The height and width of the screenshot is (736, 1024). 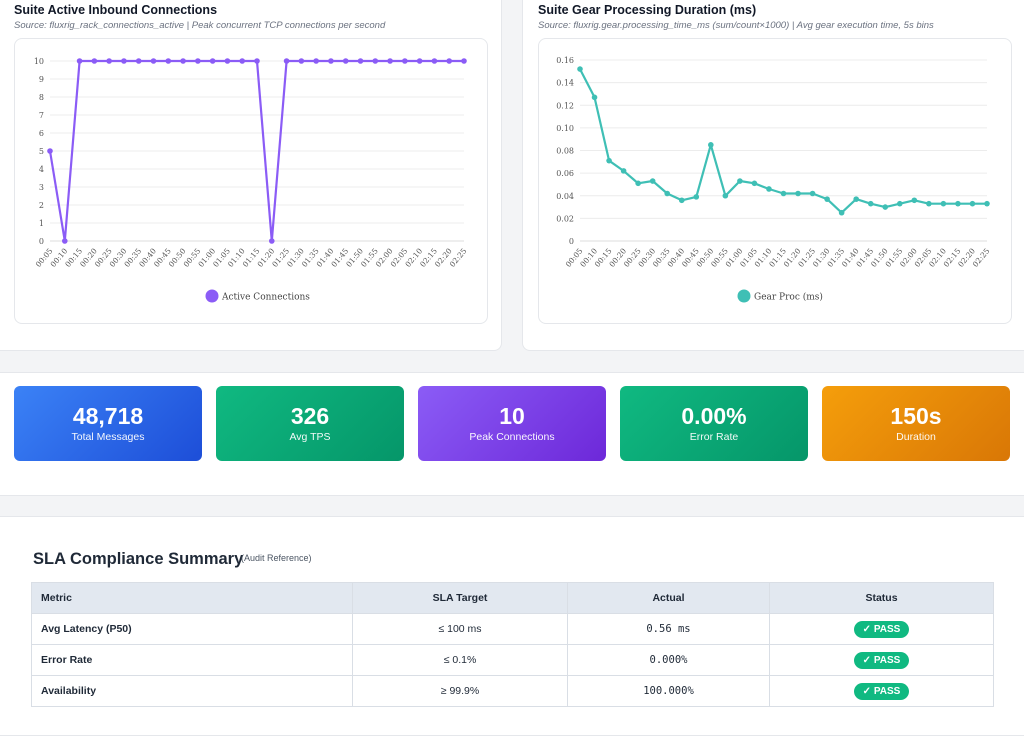 I want to click on metric-card-duration: 150s Duration, so click(x=916, y=423).